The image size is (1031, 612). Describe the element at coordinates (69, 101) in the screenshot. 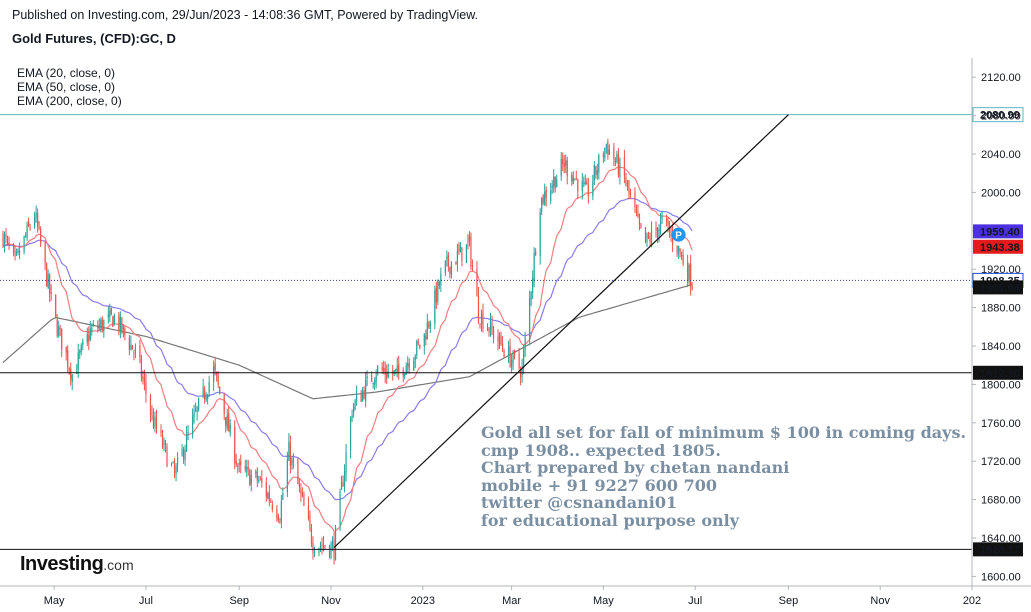

I see `indicator-ema200: EMA (200, close, 0)` at that location.